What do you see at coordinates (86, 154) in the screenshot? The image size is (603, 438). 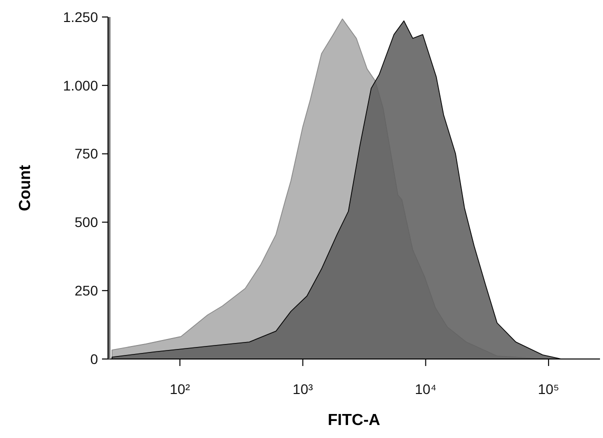 I see `y-tick-label: 750` at bounding box center [86, 154].